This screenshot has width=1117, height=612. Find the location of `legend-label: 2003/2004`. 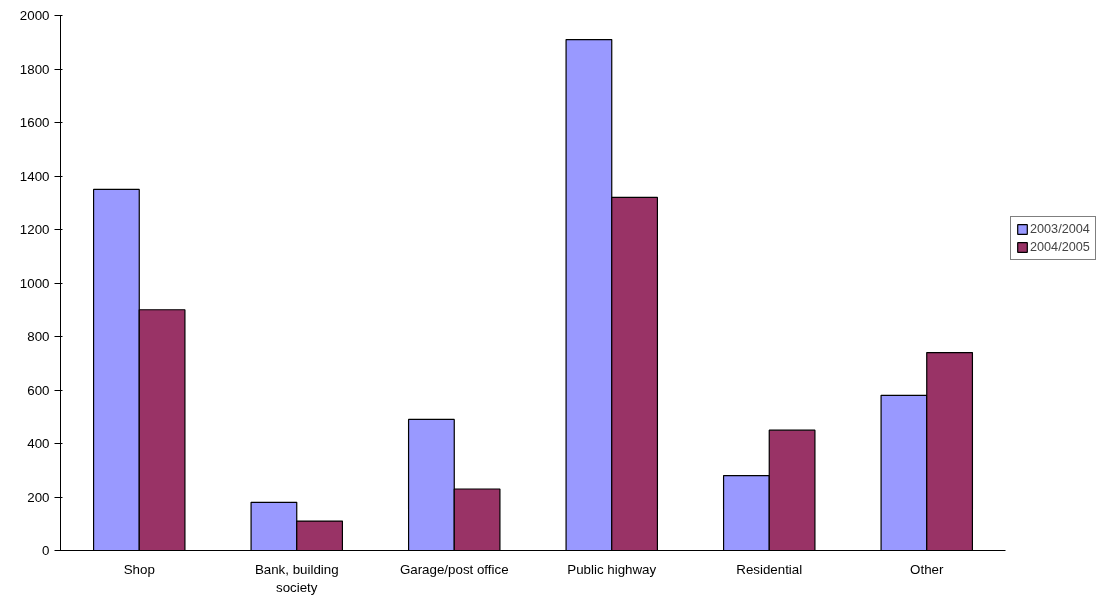

legend-label: 2003/2004 is located at coordinates (1060, 229).